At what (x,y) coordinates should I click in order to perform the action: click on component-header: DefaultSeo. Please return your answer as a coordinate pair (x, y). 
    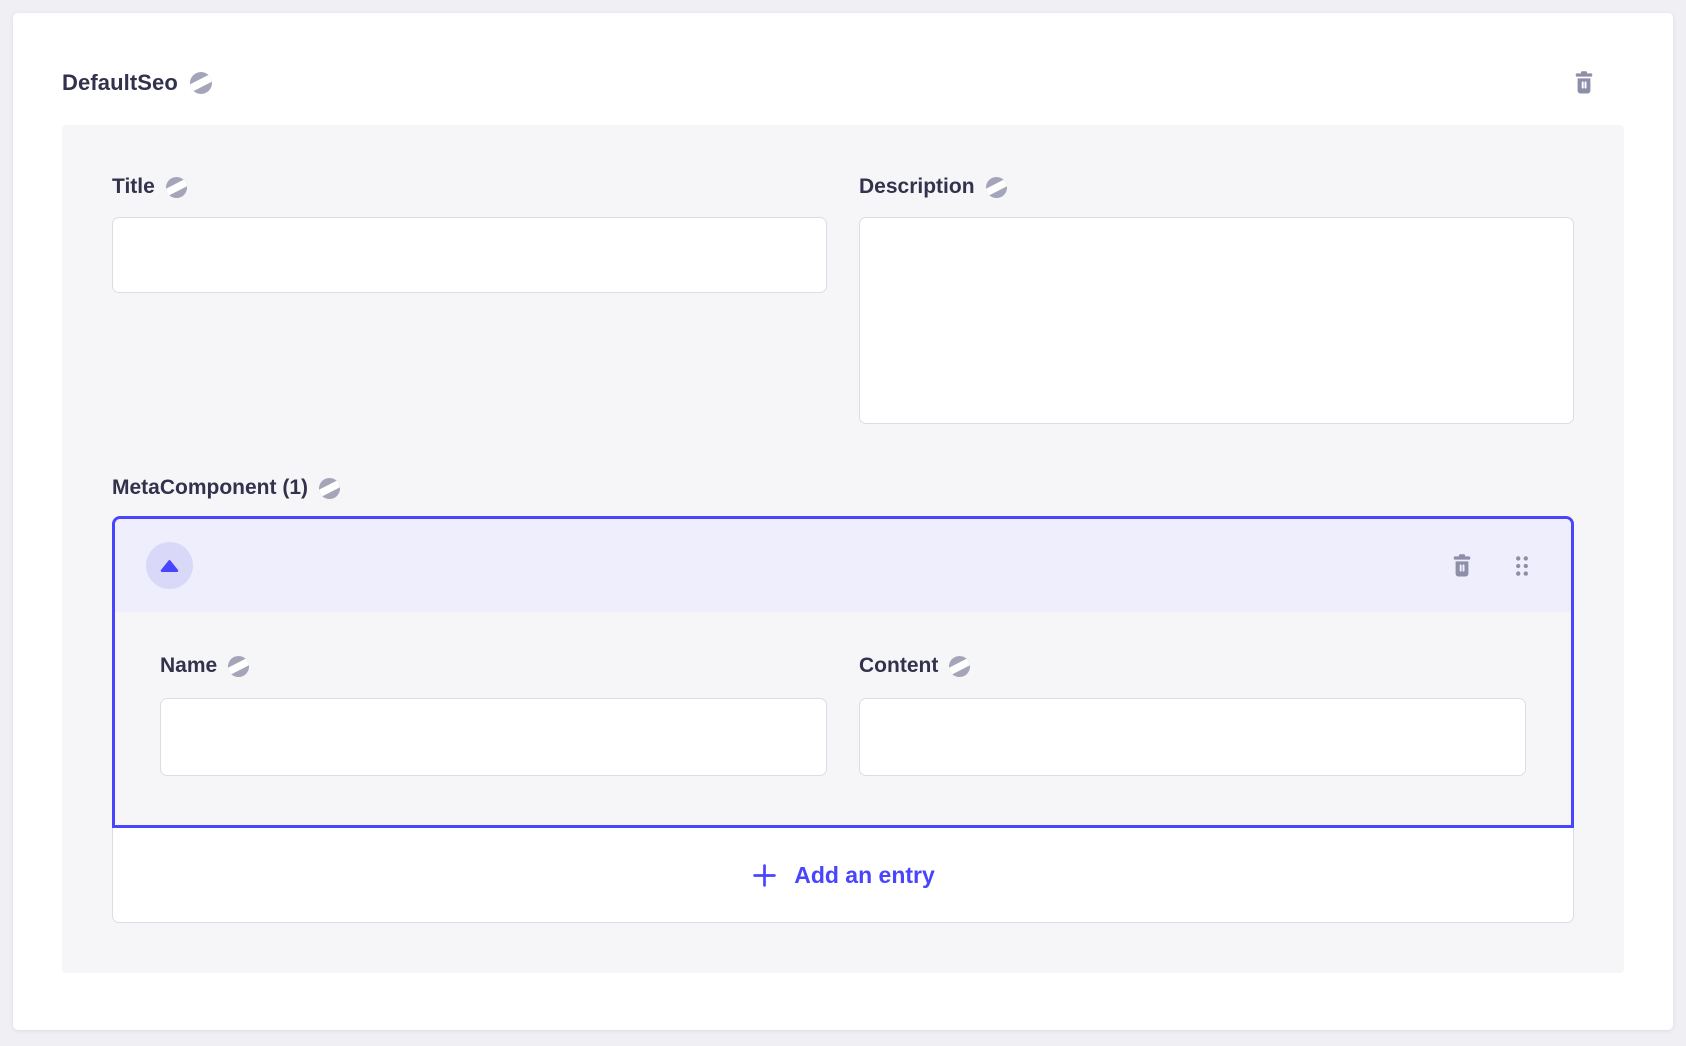
    Looking at the image, I should click on (843, 55).